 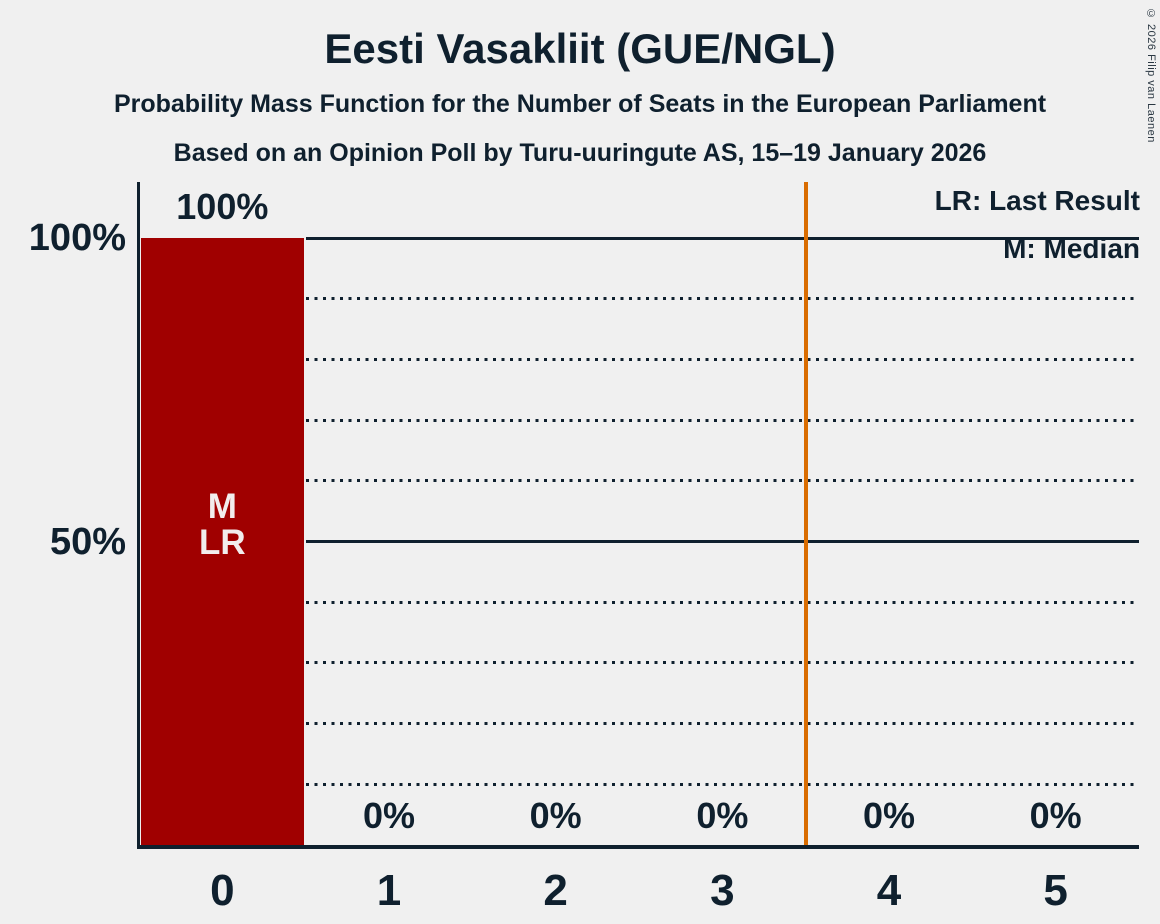 What do you see at coordinates (722, 299) in the screenshot?
I see `gridline-90pct` at bounding box center [722, 299].